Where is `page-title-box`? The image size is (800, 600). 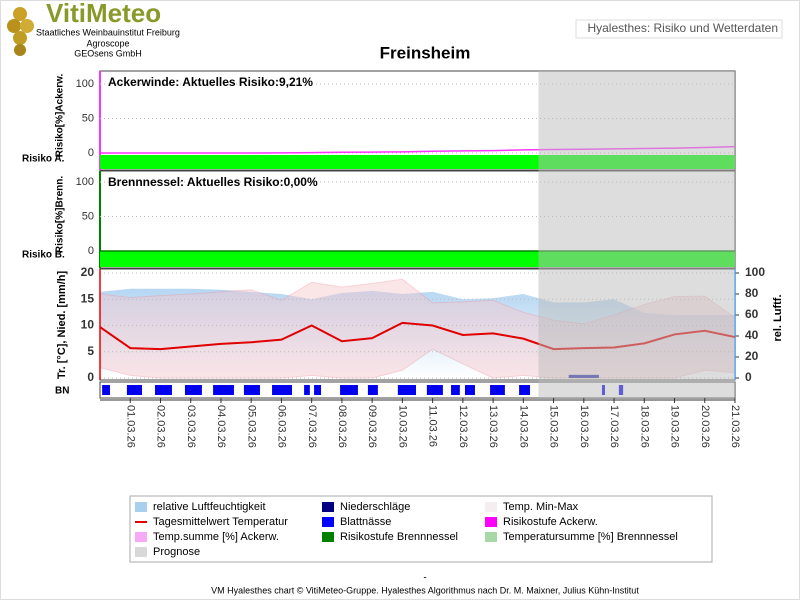
page-title-box is located at coordinates (679, 29).